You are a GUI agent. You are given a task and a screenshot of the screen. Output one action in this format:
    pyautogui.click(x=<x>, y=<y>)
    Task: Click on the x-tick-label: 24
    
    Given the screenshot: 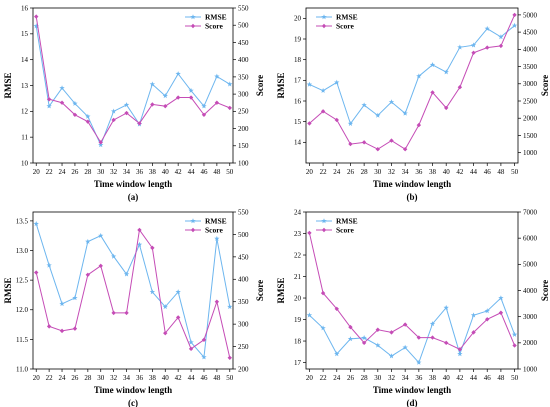 What is the action you would take?
    pyautogui.click(x=337, y=378)
    